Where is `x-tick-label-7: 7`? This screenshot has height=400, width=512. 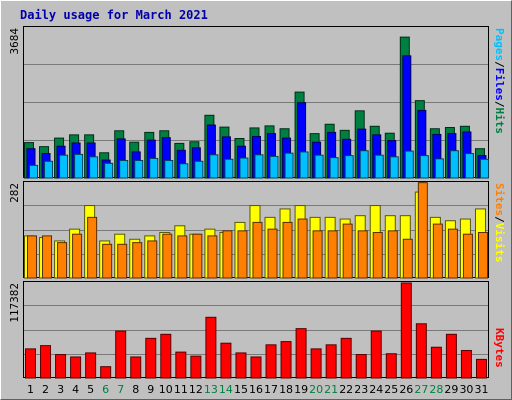
x-tick-label-7: 7 is located at coordinates (120, 389).